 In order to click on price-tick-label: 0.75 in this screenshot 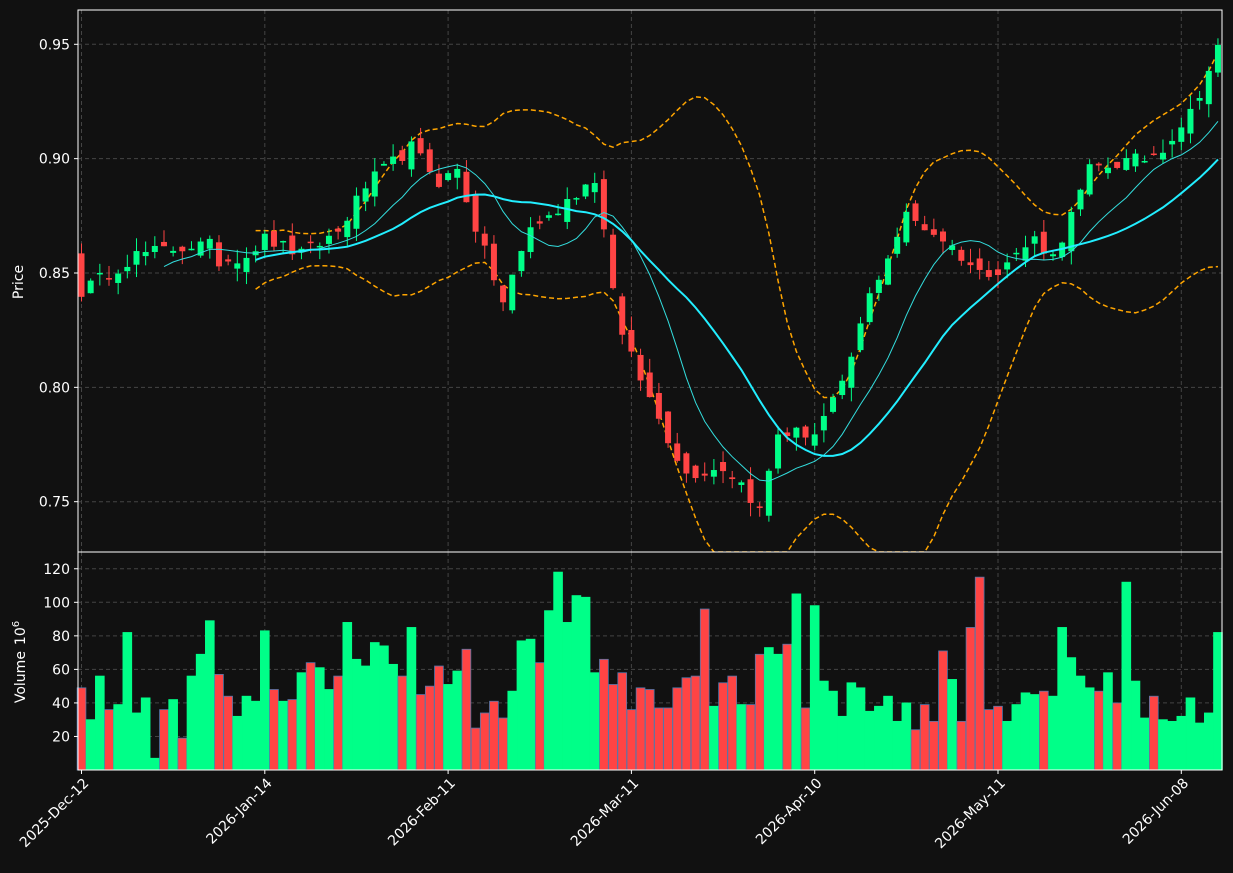, I will do `click(54, 503)`.